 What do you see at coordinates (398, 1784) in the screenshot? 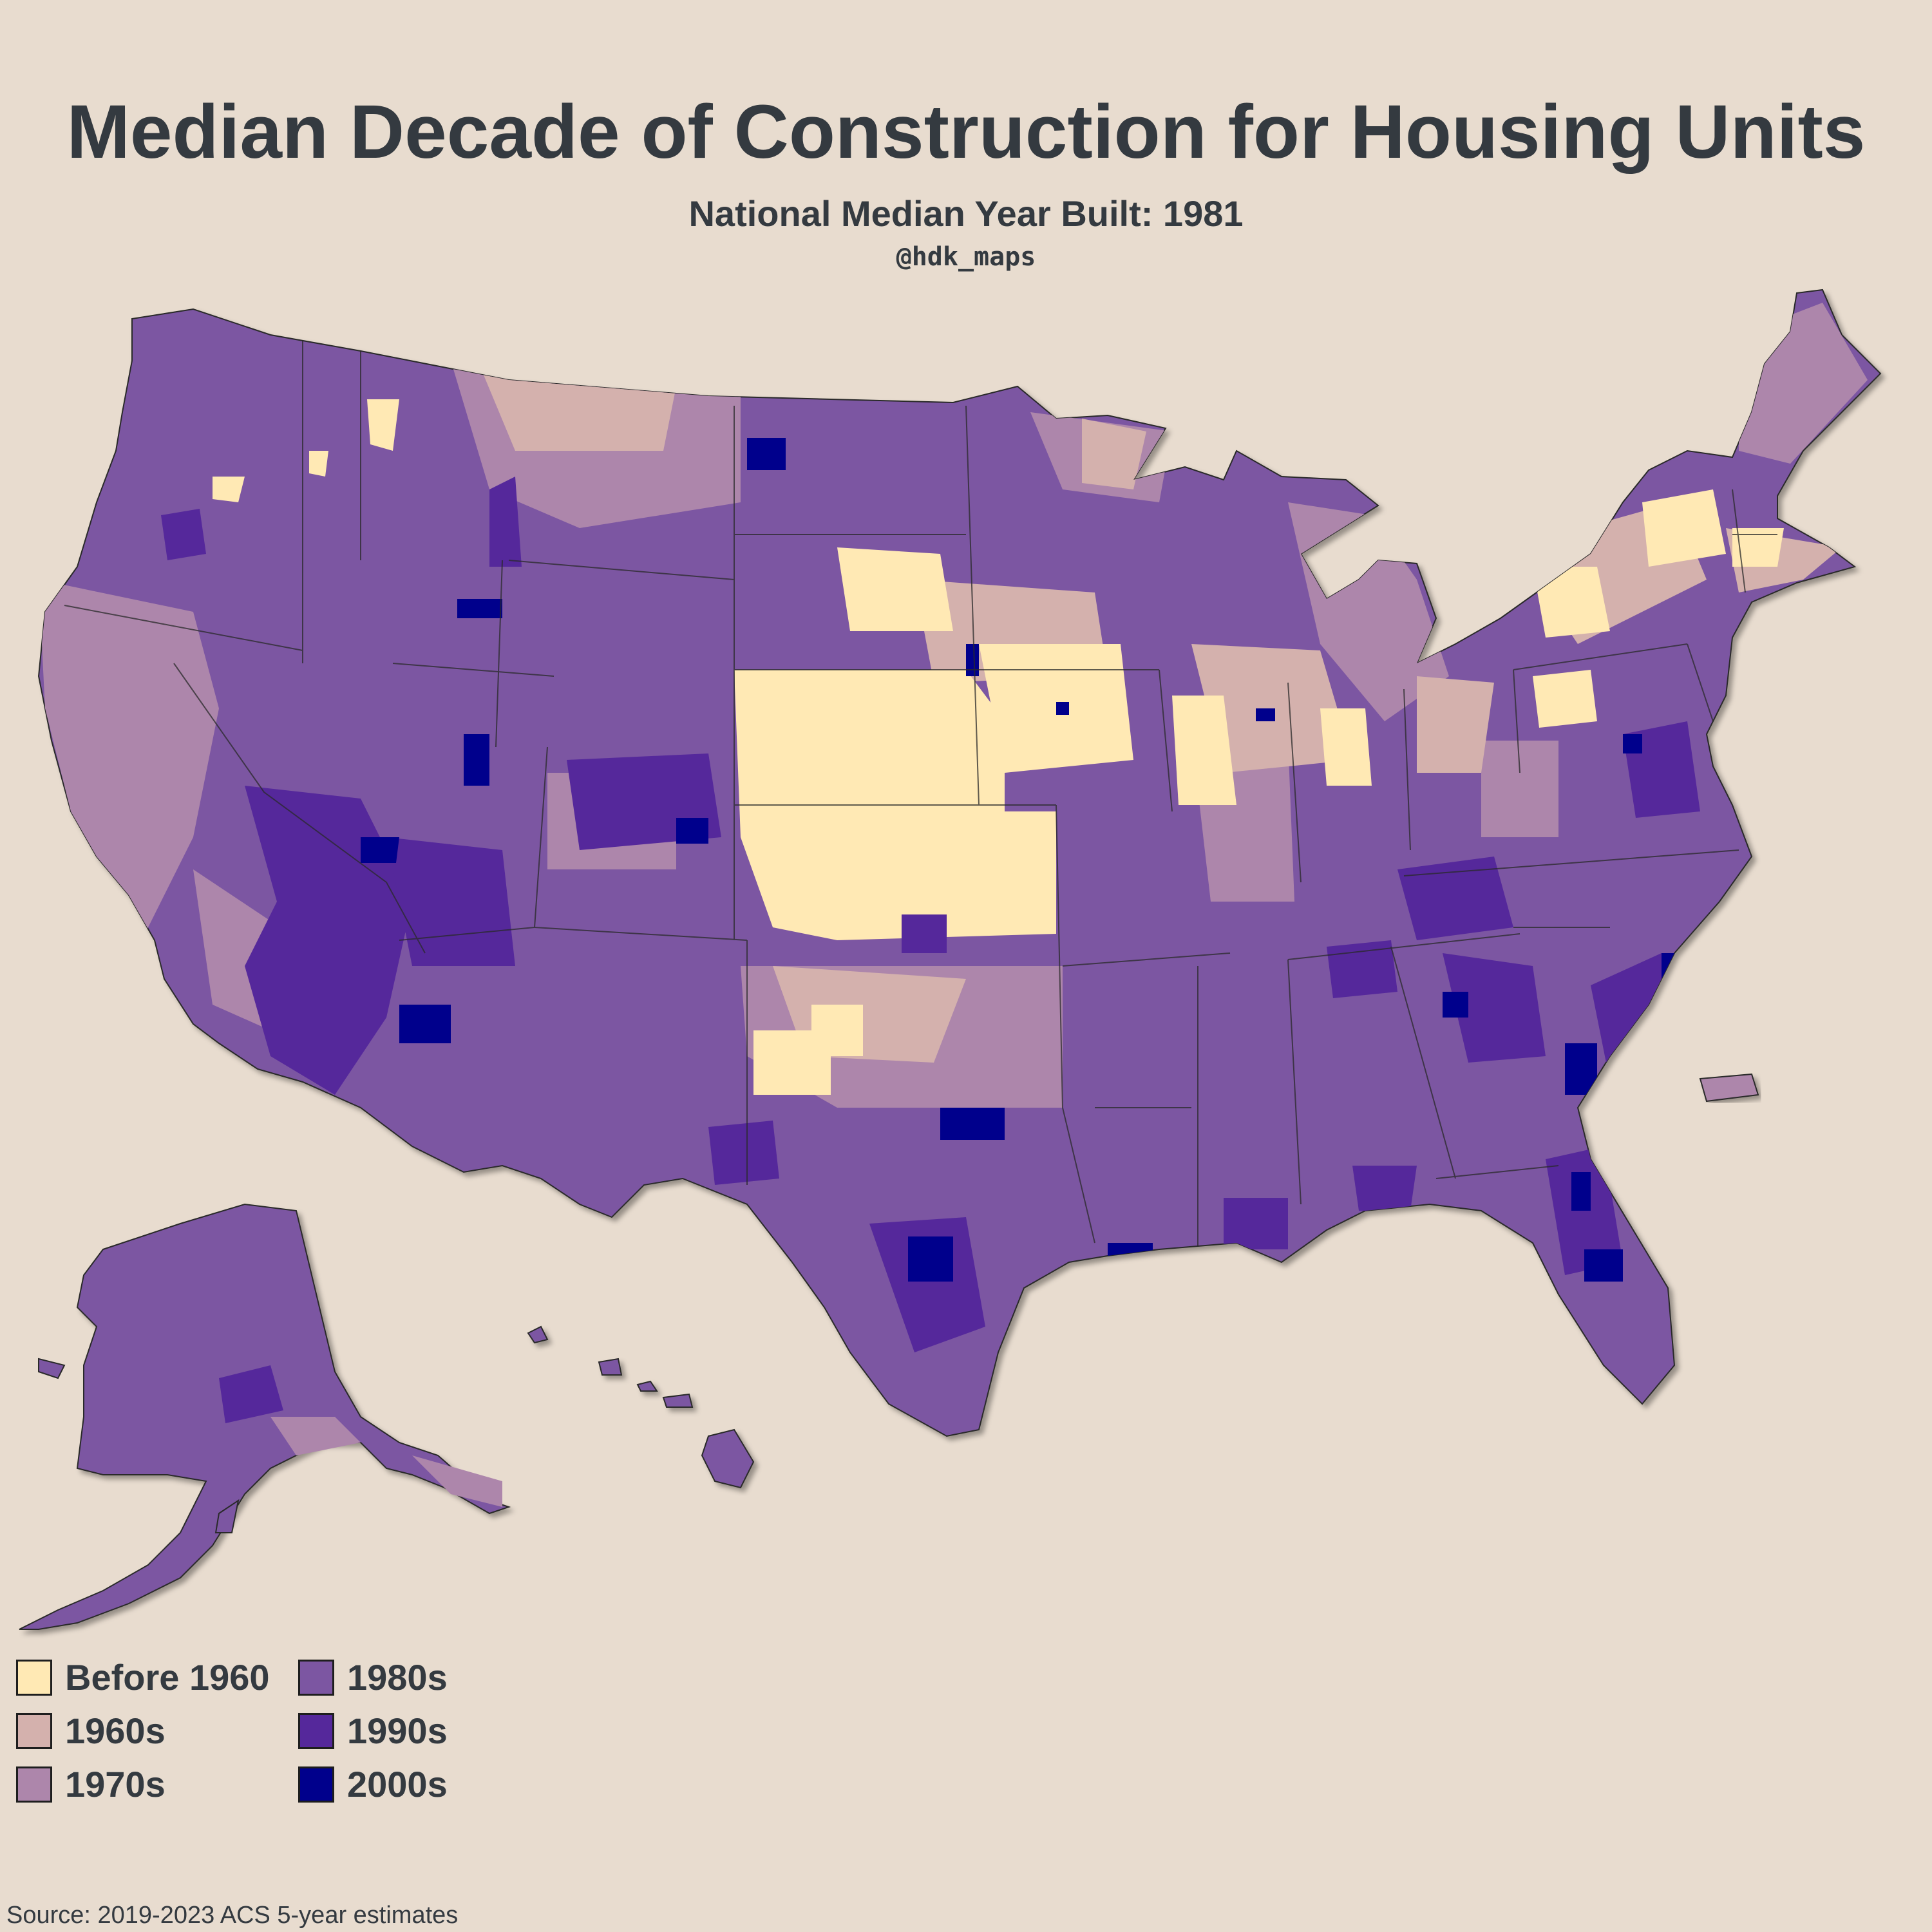
I see `legend-label-2000s: 2000s` at bounding box center [398, 1784].